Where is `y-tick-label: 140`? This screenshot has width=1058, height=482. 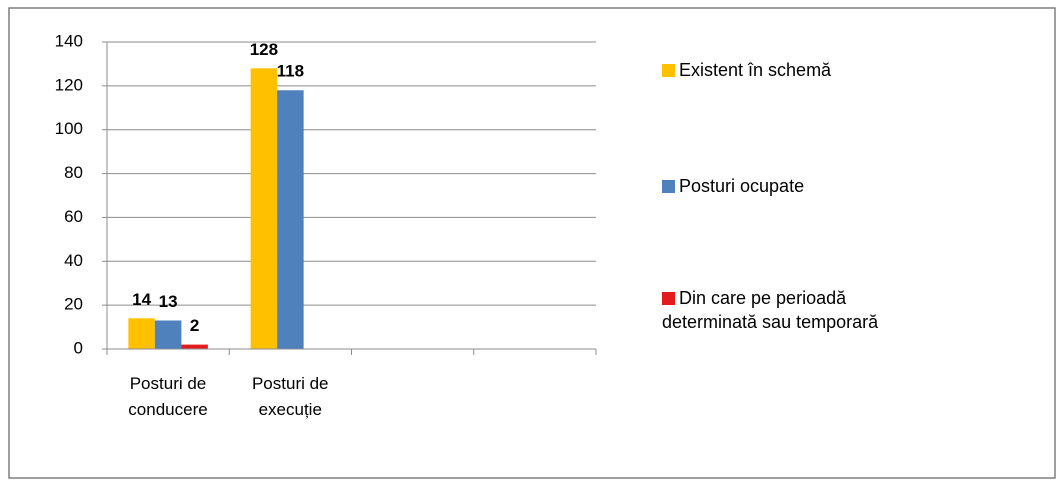
y-tick-label: 140 is located at coordinates (69, 40).